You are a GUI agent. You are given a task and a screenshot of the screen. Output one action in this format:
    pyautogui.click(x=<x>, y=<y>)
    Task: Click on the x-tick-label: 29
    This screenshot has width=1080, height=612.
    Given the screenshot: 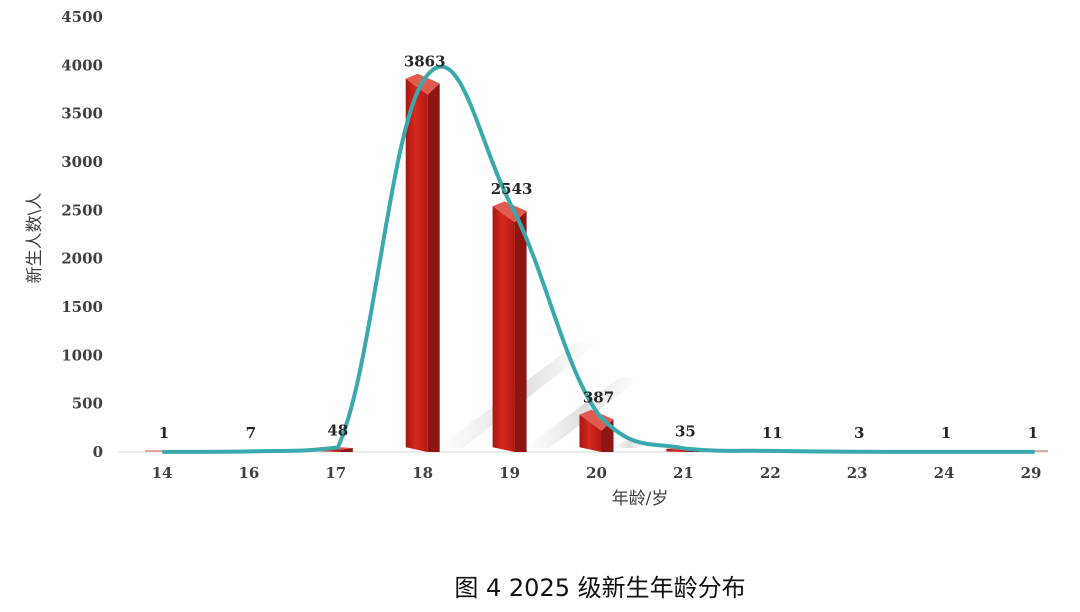 What is the action you would take?
    pyautogui.click(x=1031, y=473)
    